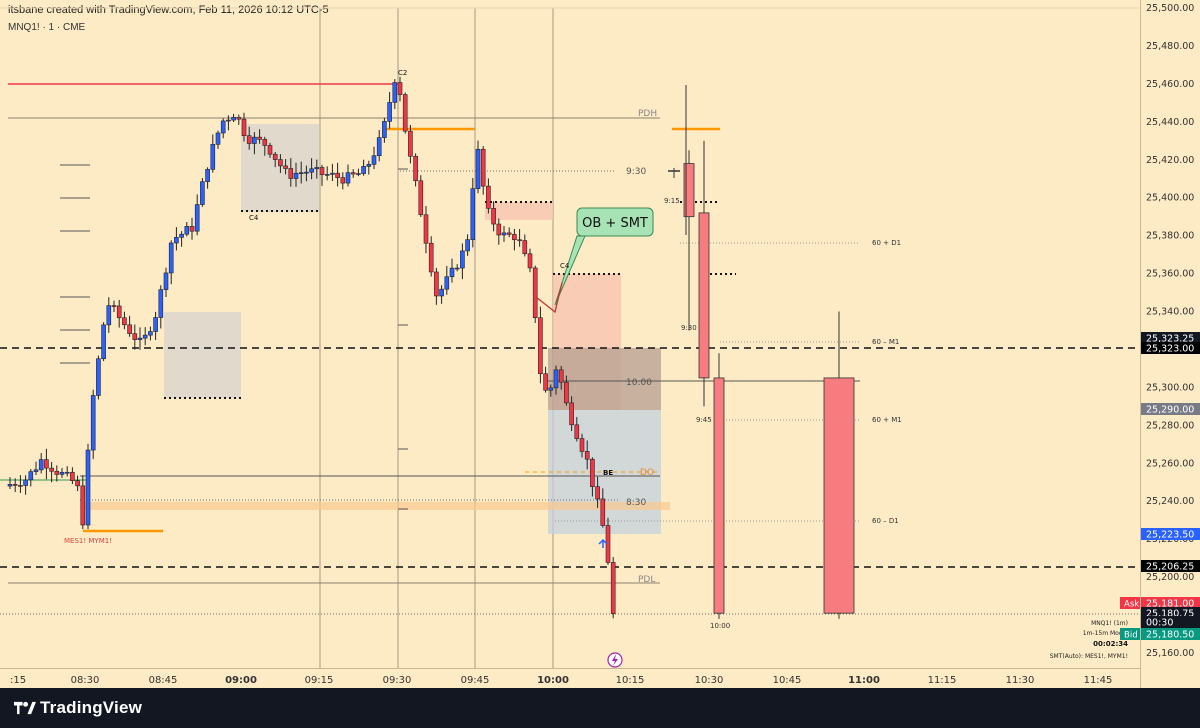 Image resolution: width=1200 pixels, height=728 pixels. I want to click on htf-label: 60 + D1, so click(886, 243).